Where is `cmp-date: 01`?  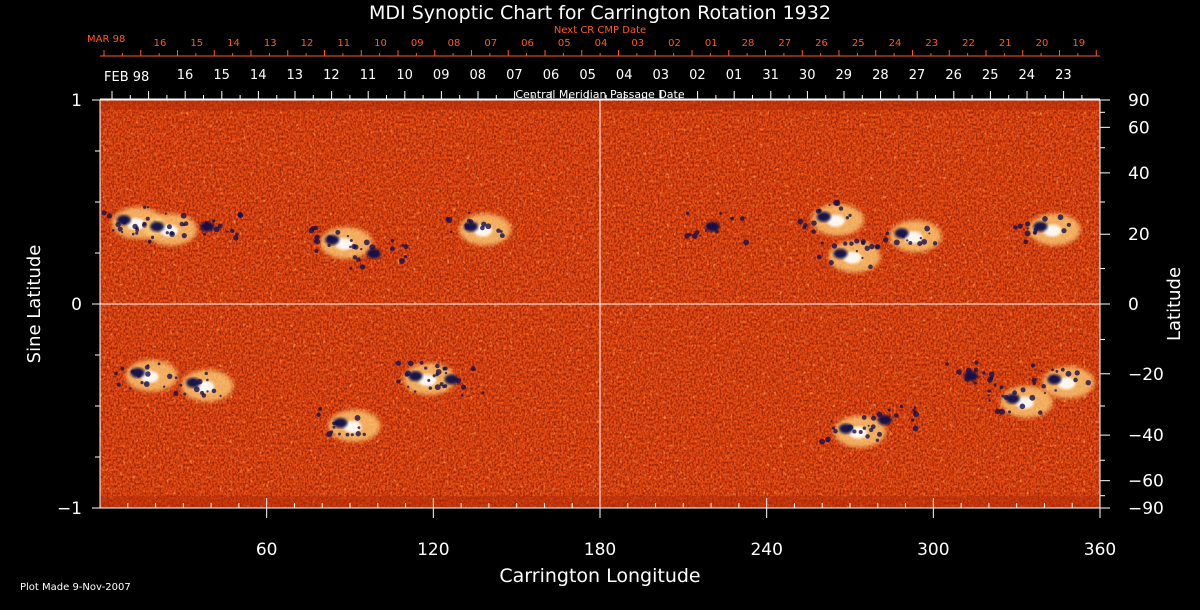
cmp-date: 01 is located at coordinates (734, 75).